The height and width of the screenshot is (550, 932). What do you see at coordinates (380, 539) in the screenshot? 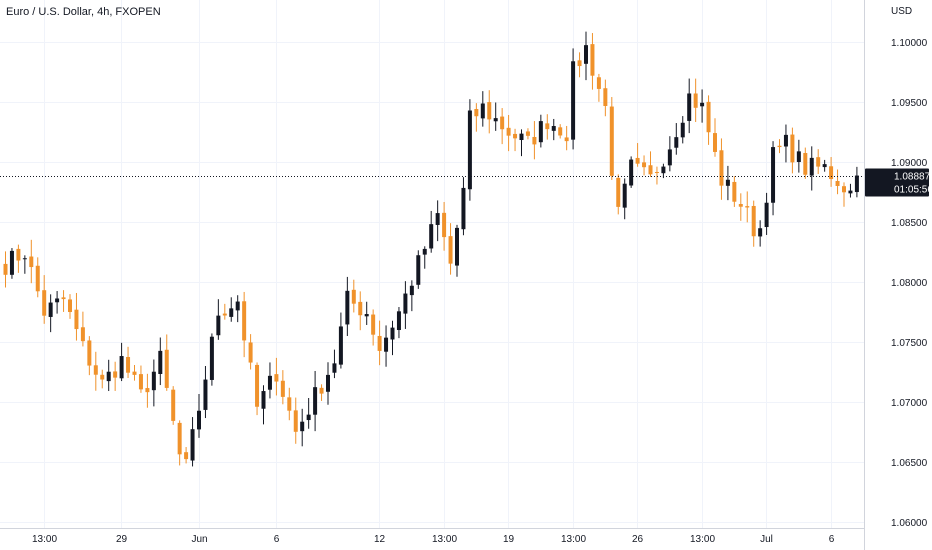
I see `x-tick-label: 12` at bounding box center [380, 539].